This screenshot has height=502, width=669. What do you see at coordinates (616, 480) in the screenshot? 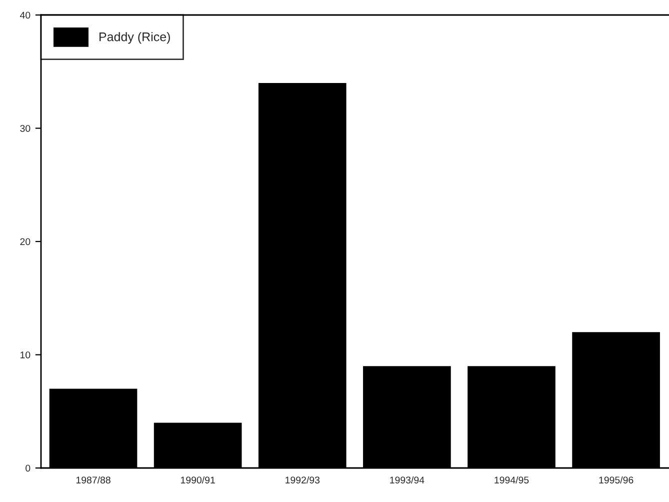
I see `x-tick-label: 1995/96` at bounding box center [616, 480].